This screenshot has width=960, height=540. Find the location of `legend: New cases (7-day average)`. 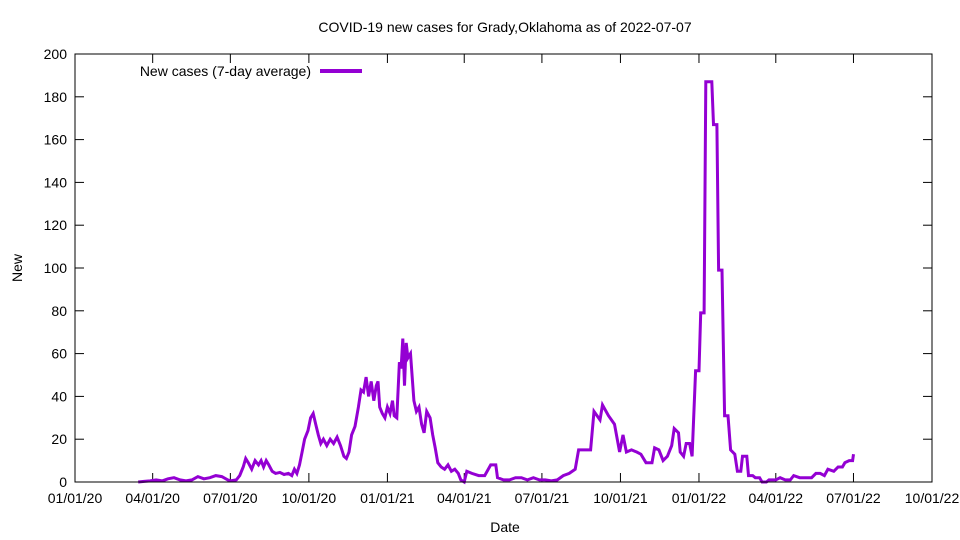

legend: New cases (7-day average) is located at coordinates (251, 71).